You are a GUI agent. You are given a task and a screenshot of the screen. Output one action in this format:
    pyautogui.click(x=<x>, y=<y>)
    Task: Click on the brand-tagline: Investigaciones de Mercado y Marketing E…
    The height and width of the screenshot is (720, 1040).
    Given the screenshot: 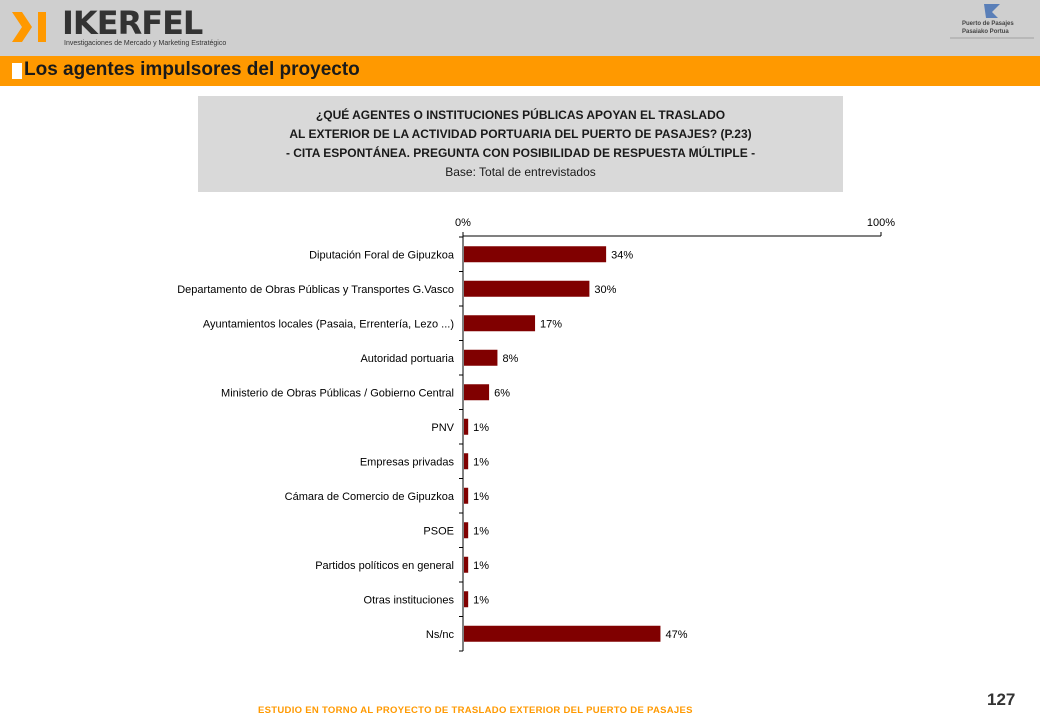 What is the action you would take?
    pyautogui.click(x=145, y=43)
    